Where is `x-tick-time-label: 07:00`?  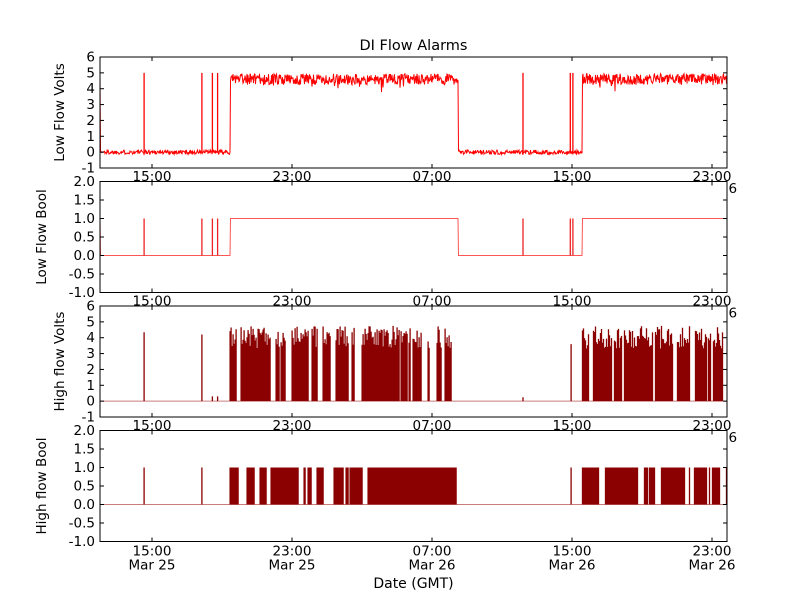
x-tick-time-label: 07:00 is located at coordinates (432, 552).